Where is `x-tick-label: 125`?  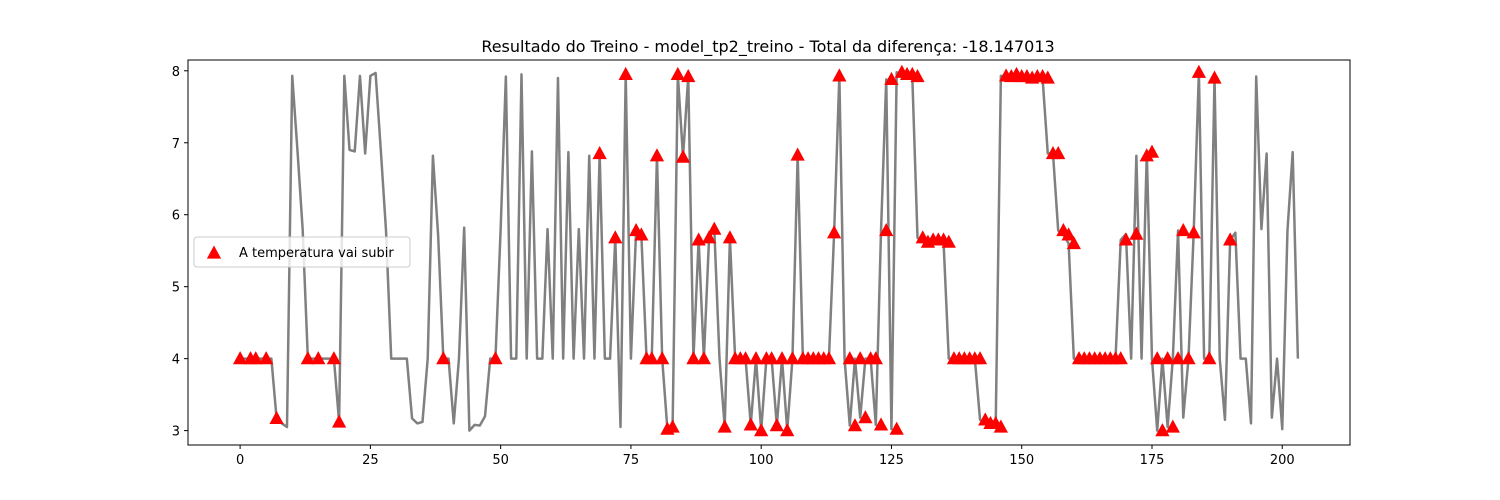
x-tick-label: 125 is located at coordinates (891, 460).